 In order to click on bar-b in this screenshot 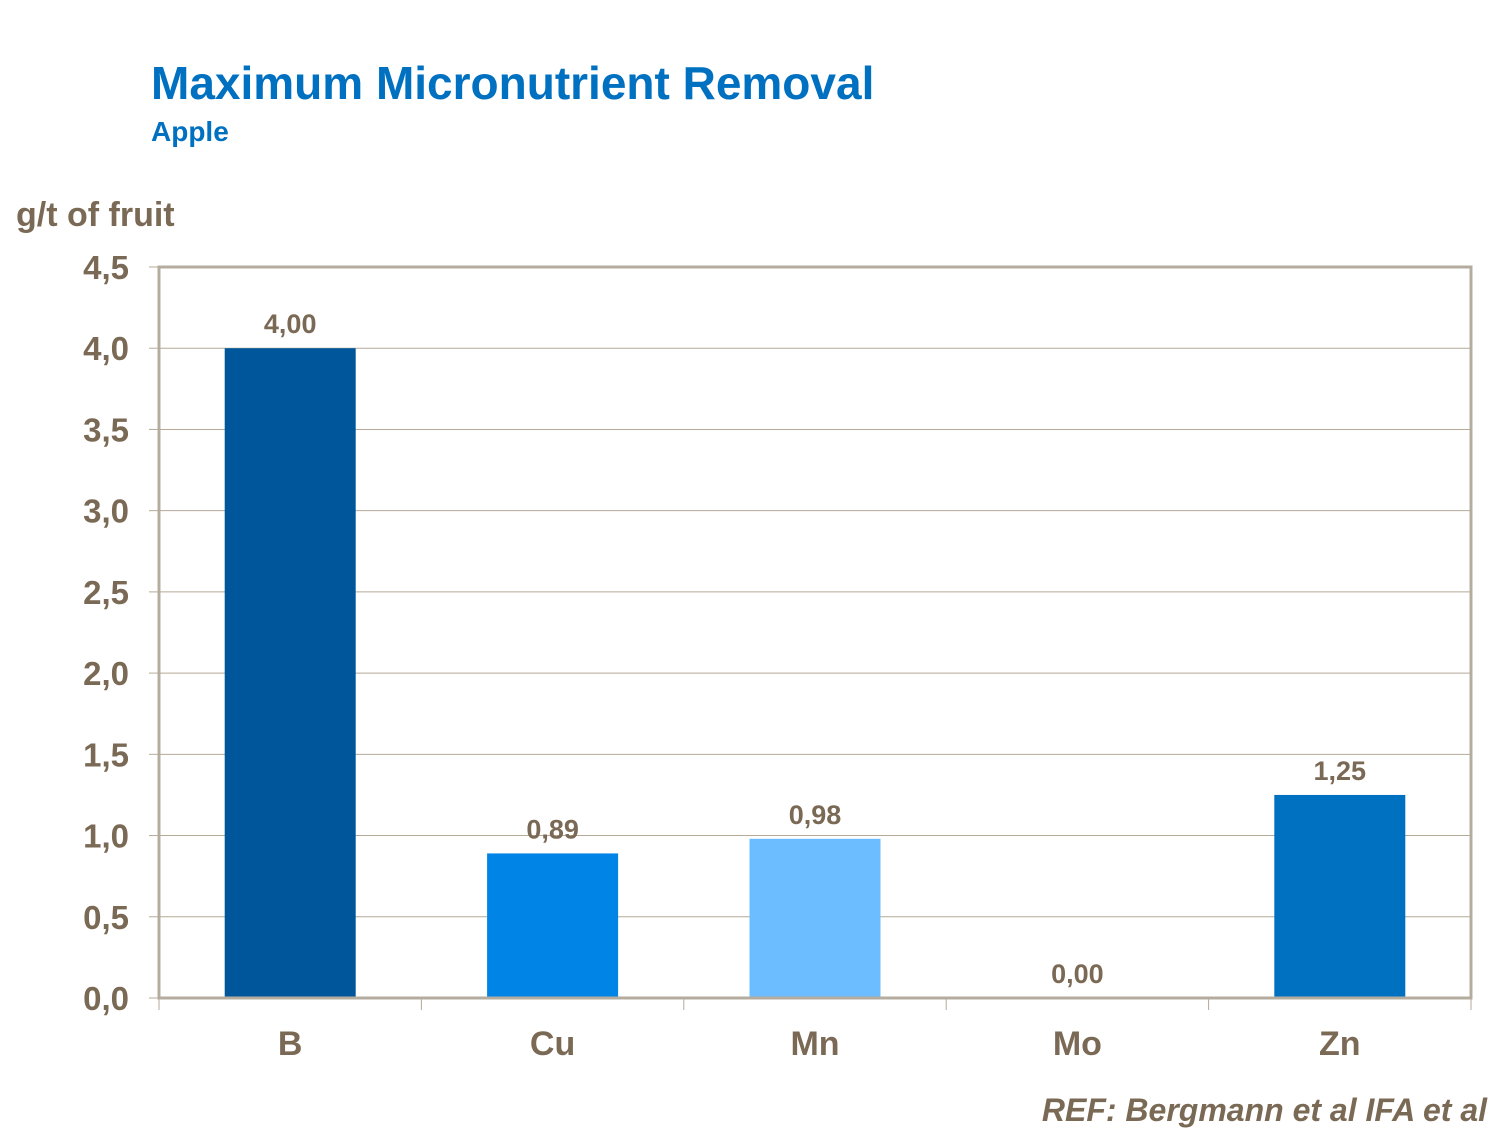, I will do `click(290, 673)`.